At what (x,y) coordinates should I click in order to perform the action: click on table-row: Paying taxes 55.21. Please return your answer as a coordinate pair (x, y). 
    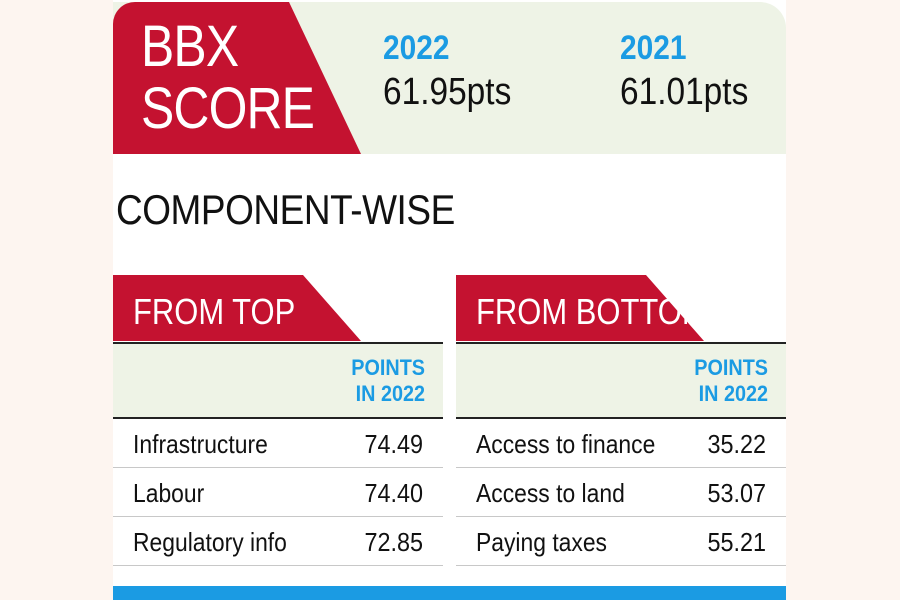
    Looking at the image, I should click on (621, 542).